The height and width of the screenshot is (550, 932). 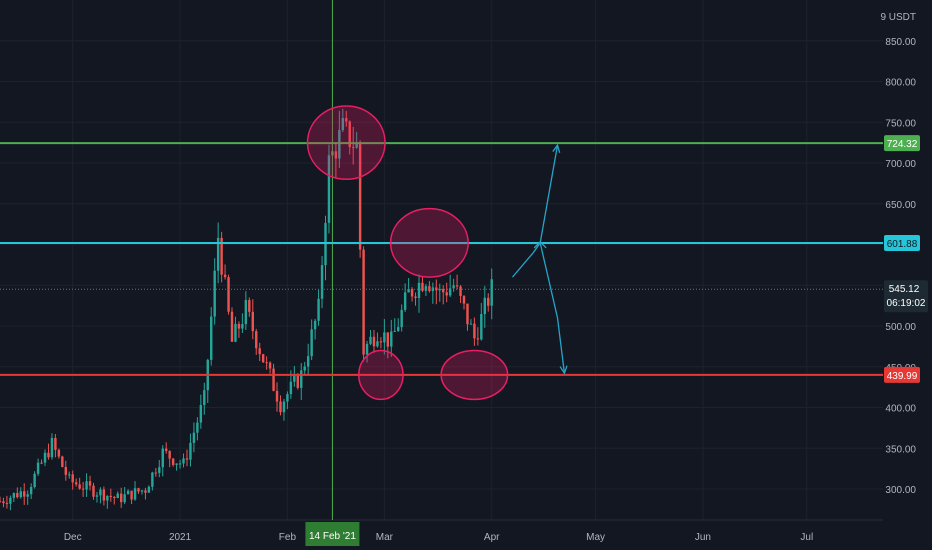 I want to click on arrow-head, so click(x=563, y=370).